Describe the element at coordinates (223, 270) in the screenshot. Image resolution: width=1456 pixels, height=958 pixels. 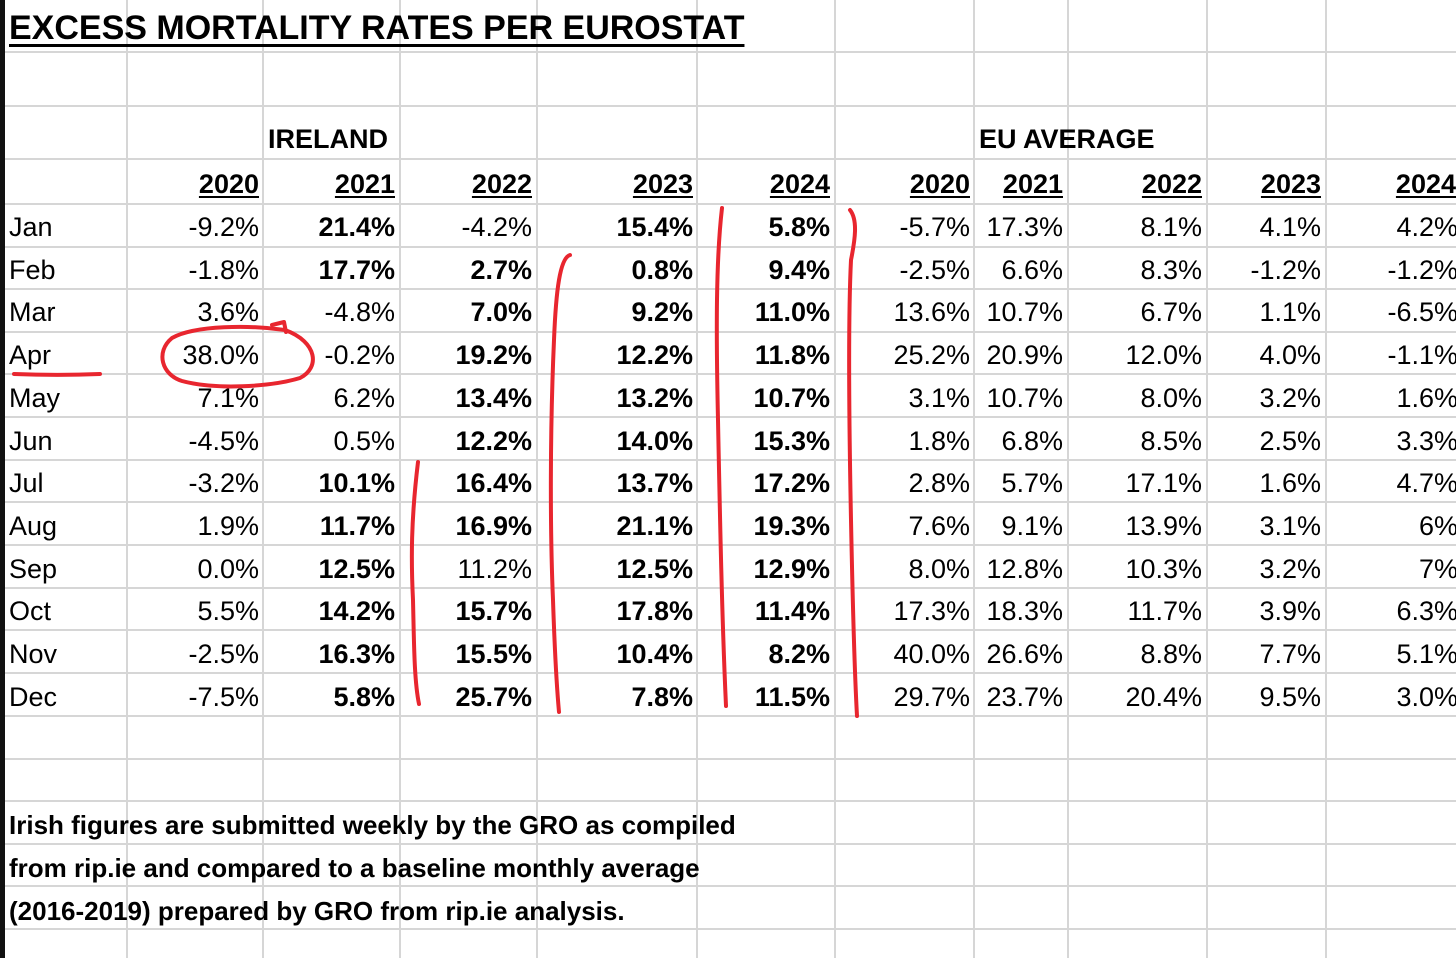
I see `value-cell: -1.8%` at that location.